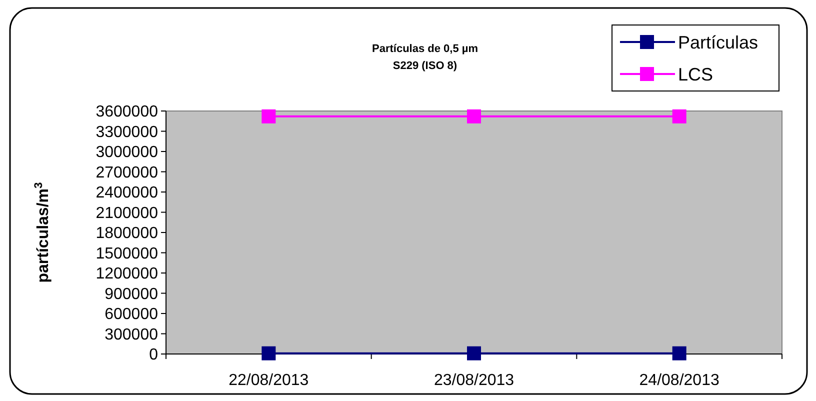  Describe the element at coordinates (153, 355) in the screenshot. I see `y-tick-label: 0` at that location.